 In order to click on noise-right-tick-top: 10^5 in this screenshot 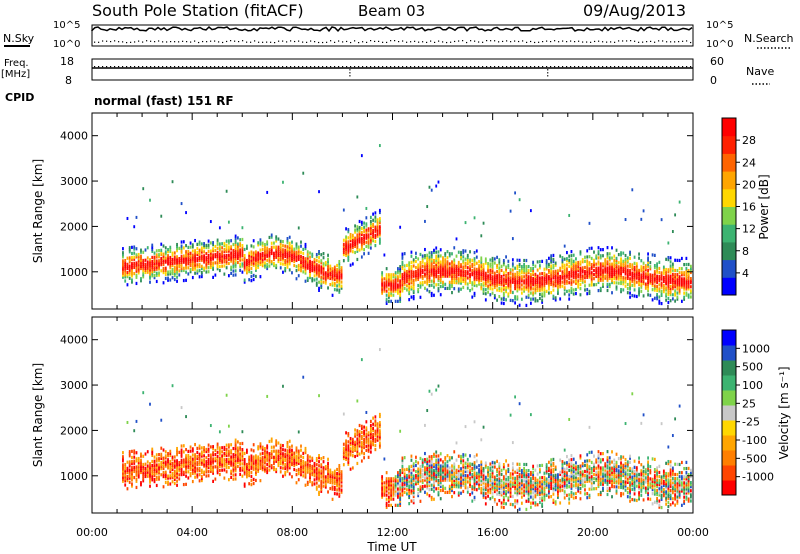, I will do `click(719, 25)`.